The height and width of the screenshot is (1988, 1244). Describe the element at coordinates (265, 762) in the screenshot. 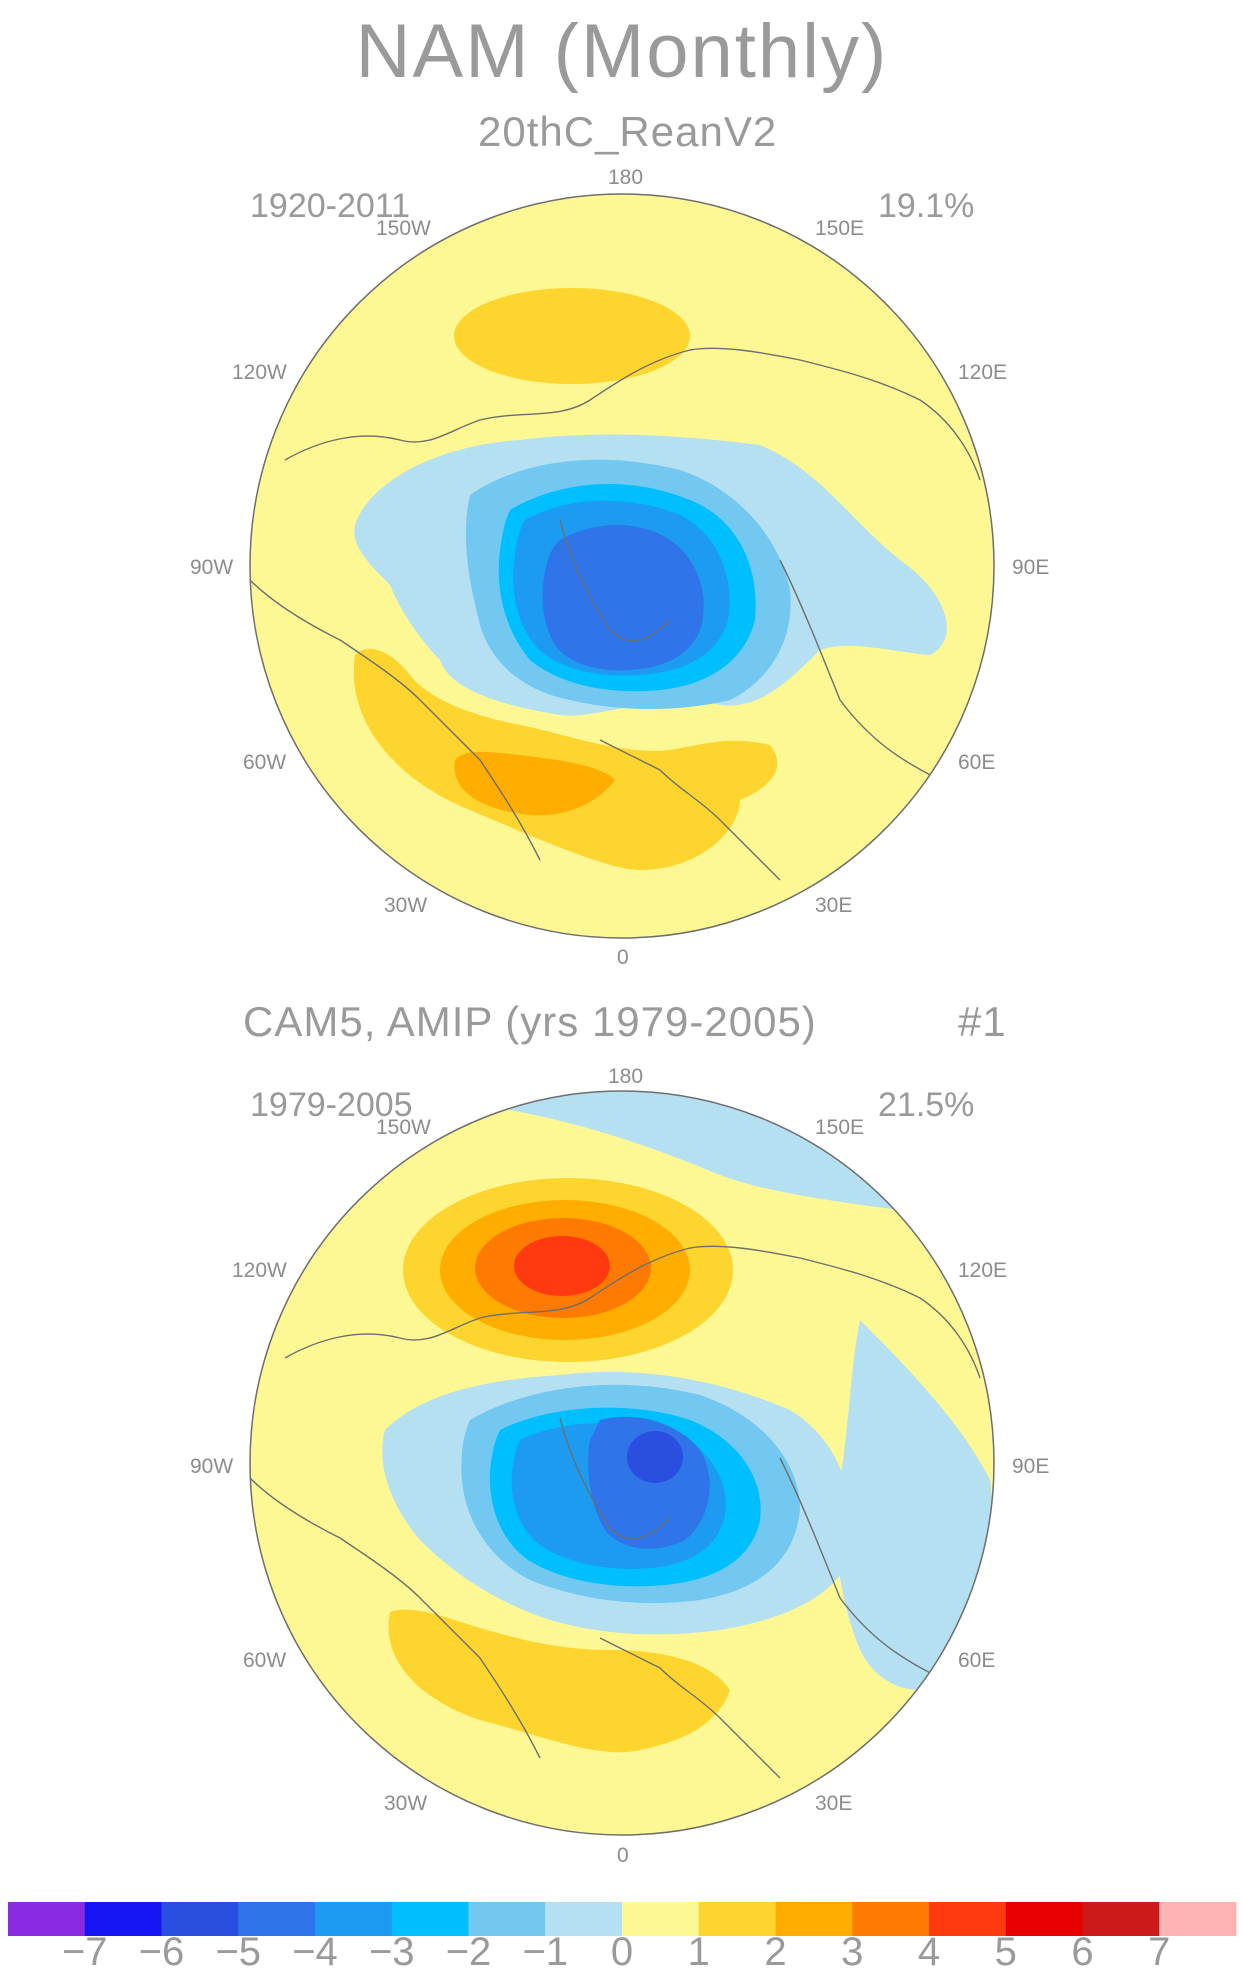

I see `panel1-lon-60w: 60W` at that location.